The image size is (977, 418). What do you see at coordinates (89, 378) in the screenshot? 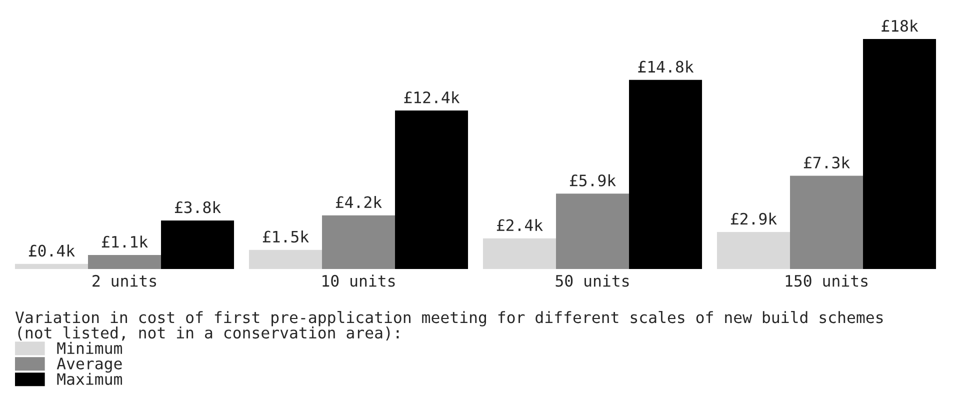
I see `legend-label: Maximum` at bounding box center [89, 378].